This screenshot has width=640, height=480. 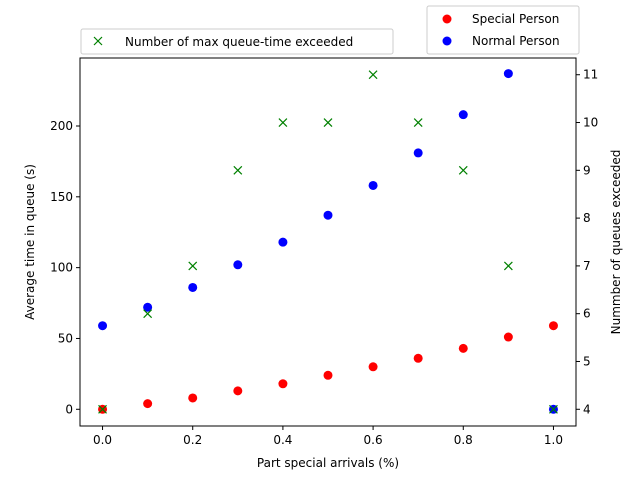 I want to click on y-tick-label: 150, so click(x=61, y=197).